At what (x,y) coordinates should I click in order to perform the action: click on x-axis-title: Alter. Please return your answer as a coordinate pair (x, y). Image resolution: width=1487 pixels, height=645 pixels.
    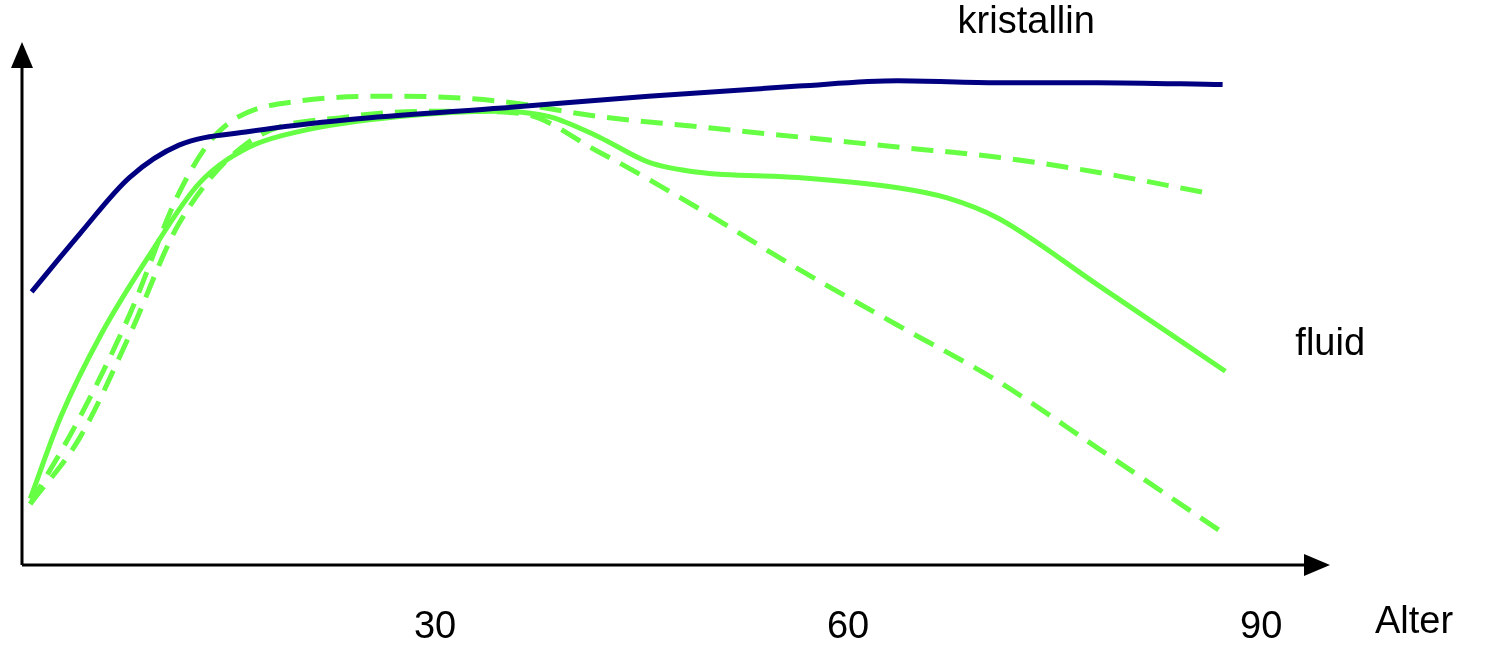
    Looking at the image, I should click on (1414, 620).